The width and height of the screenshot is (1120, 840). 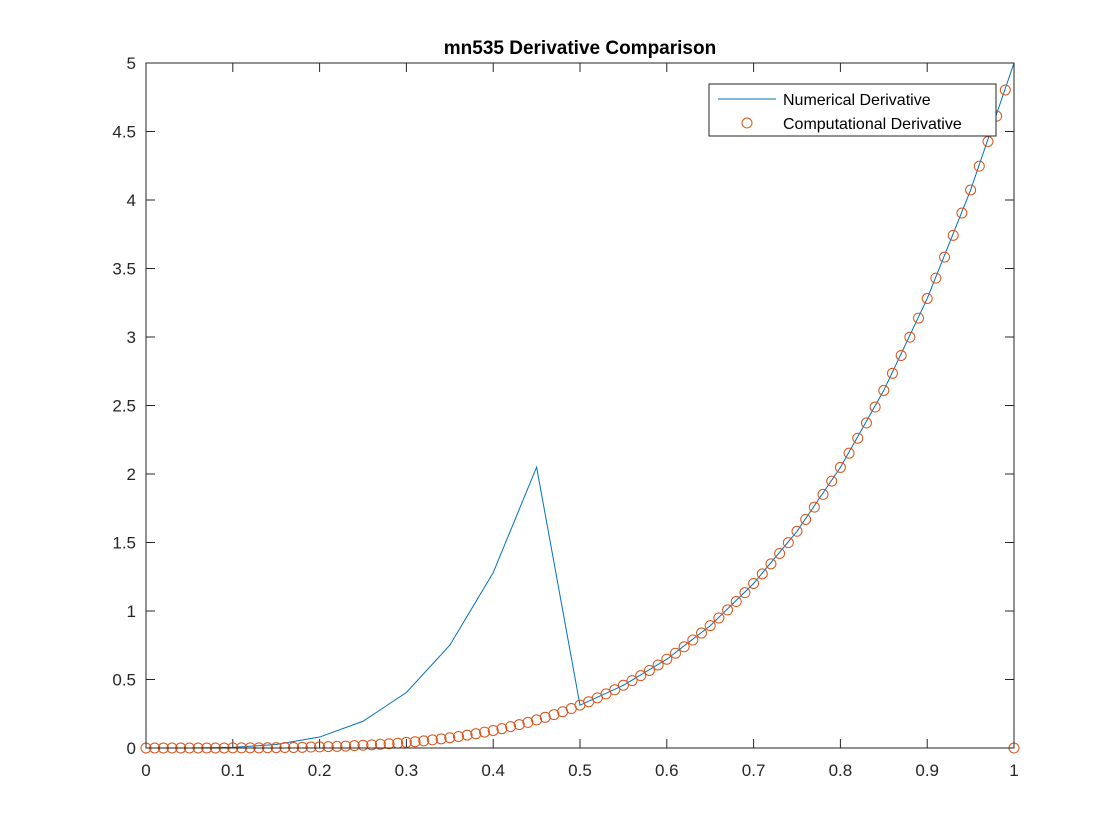 I want to click on y-tick-label: 2, so click(x=131, y=474).